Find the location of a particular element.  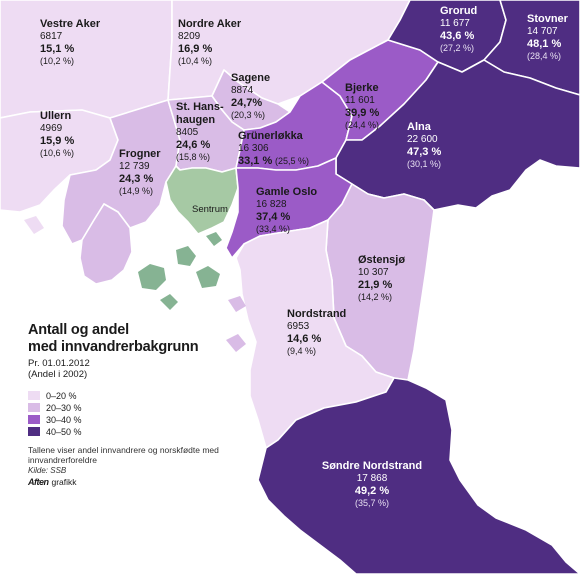

district-count: 11 601 is located at coordinates (360, 100).